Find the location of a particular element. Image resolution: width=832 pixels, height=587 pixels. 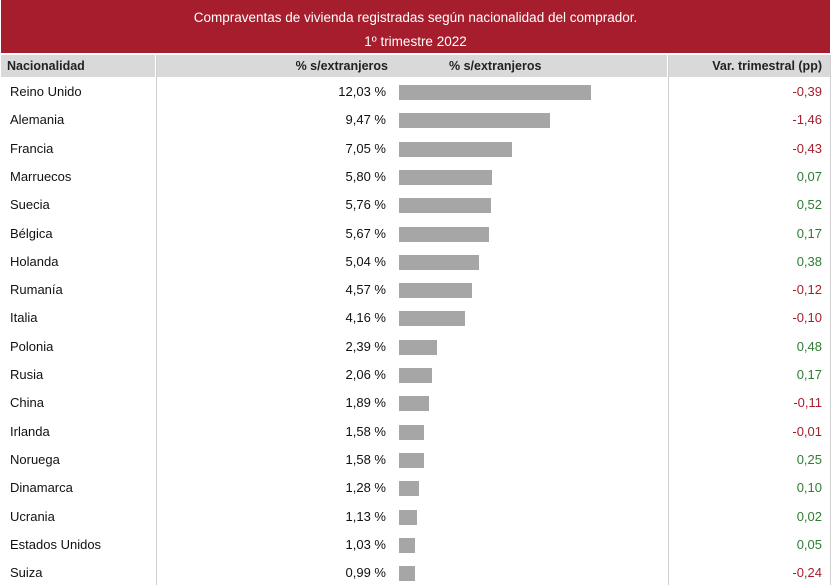

table-row: Reino Unido 12,03 % -0,39 is located at coordinates (416, 92).